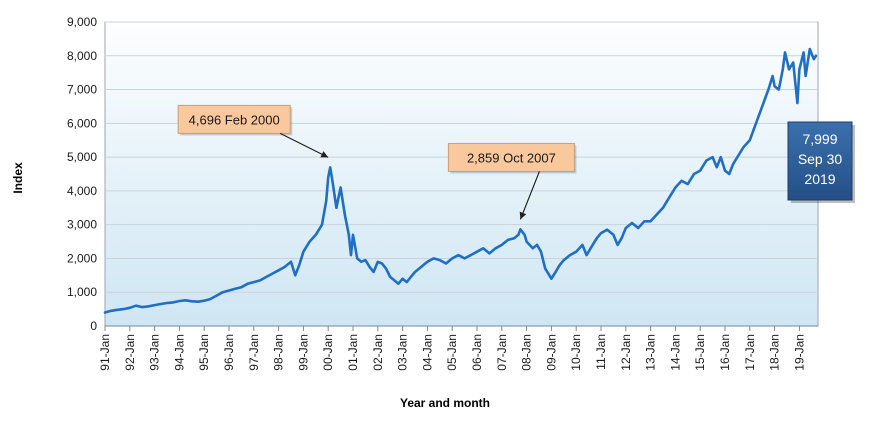  What do you see at coordinates (819, 139) in the screenshot?
I see `callout-value: 7,999` at bounding box center [819, 139].